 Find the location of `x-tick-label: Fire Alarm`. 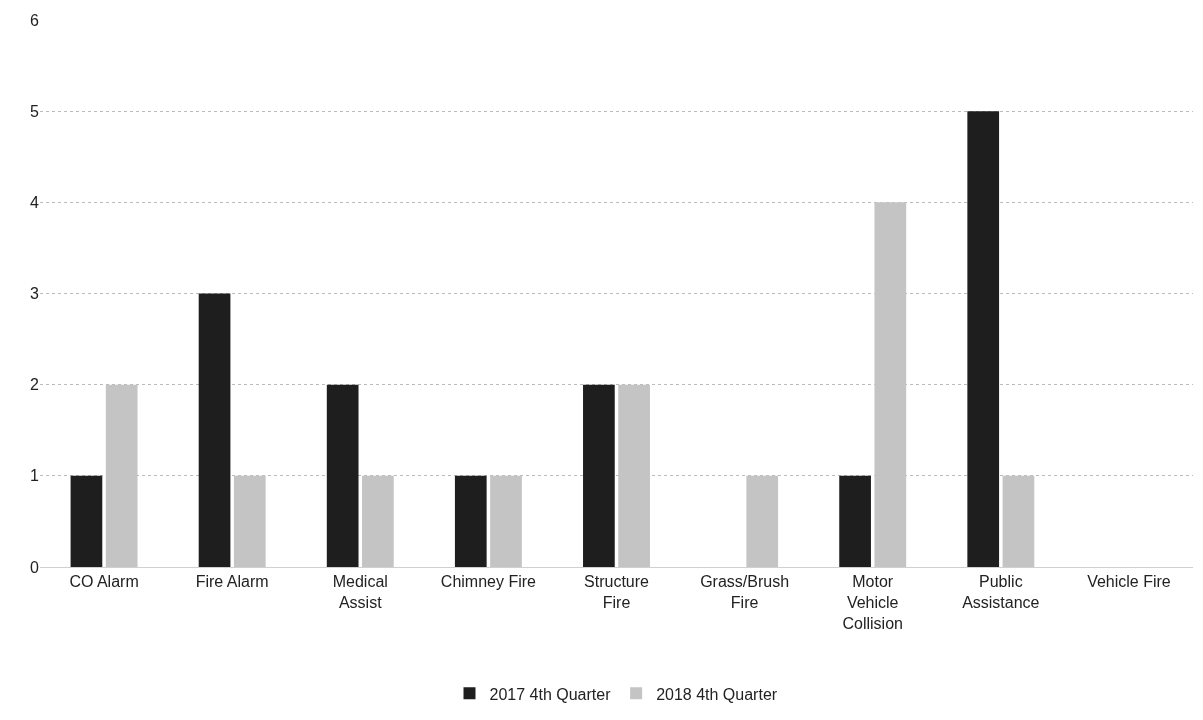

x-tick-label: Fire Alarm is located at coordinates (232, 582).